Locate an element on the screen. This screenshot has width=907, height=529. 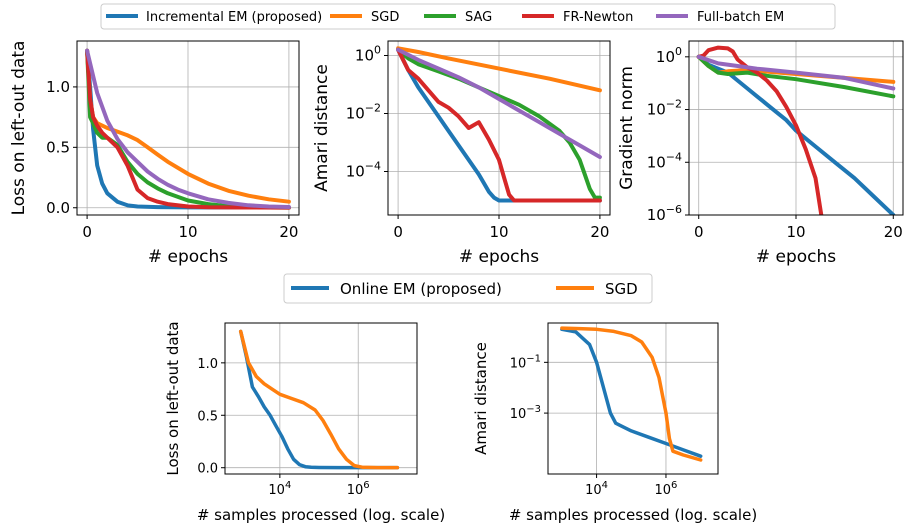
y-tick-label: 10⁻⁶ is located at coordinates (664, 213).